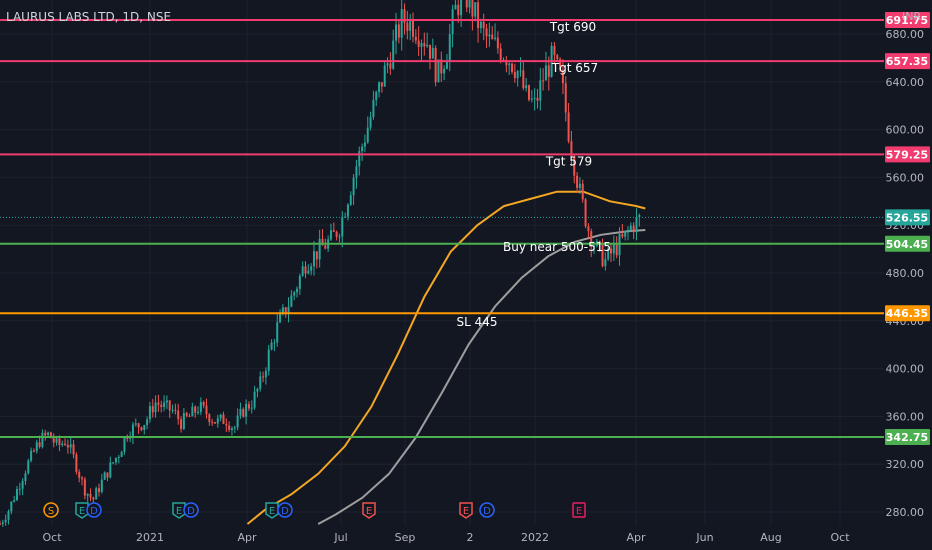 The image size is (932, 550). What do you see at coordinates (905, 130) in the screenshot?
I see `y-tick-label: 600.00` at bounding box center [905, 130].